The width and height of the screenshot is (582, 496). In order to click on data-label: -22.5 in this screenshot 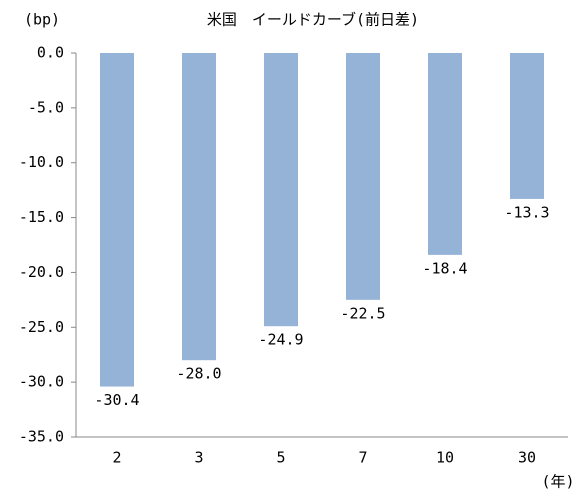, I will do `click(362, 313)`.